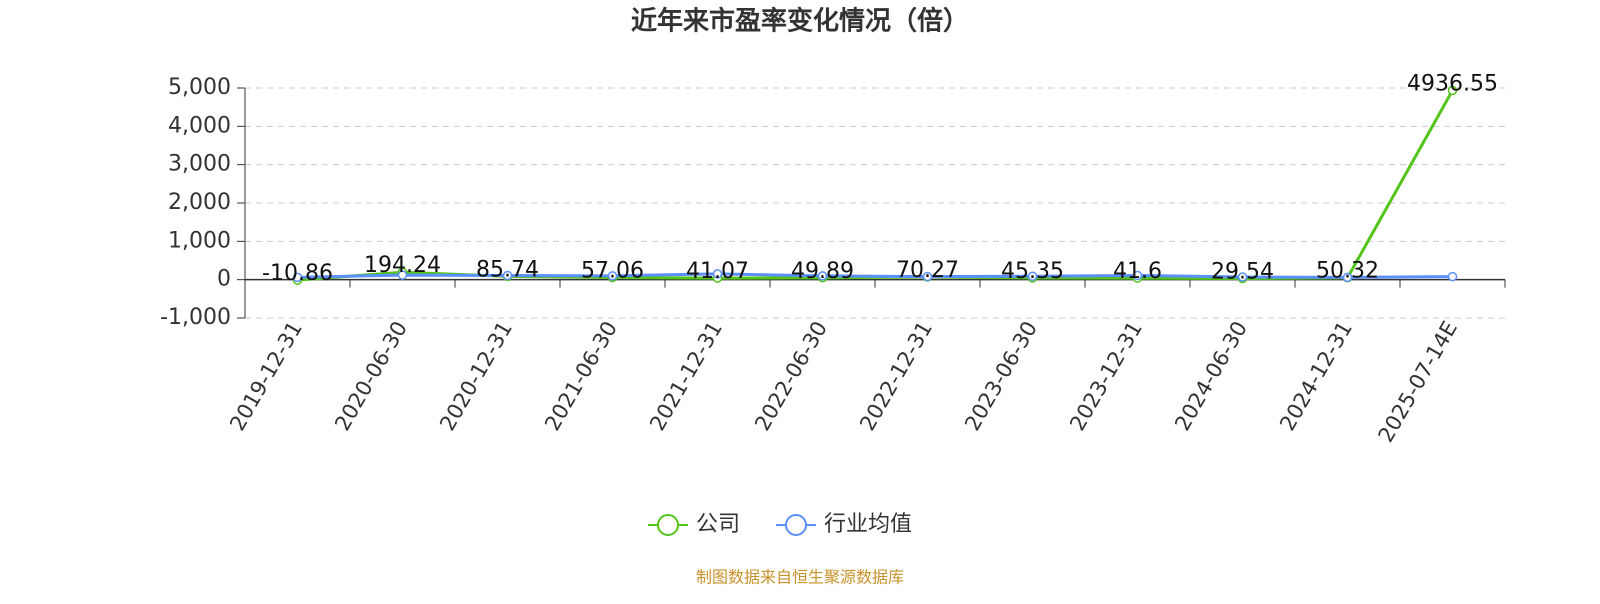 This screenshot has width=1600, height=604. I want to click on data-label: 85.74, so click(507, 269).